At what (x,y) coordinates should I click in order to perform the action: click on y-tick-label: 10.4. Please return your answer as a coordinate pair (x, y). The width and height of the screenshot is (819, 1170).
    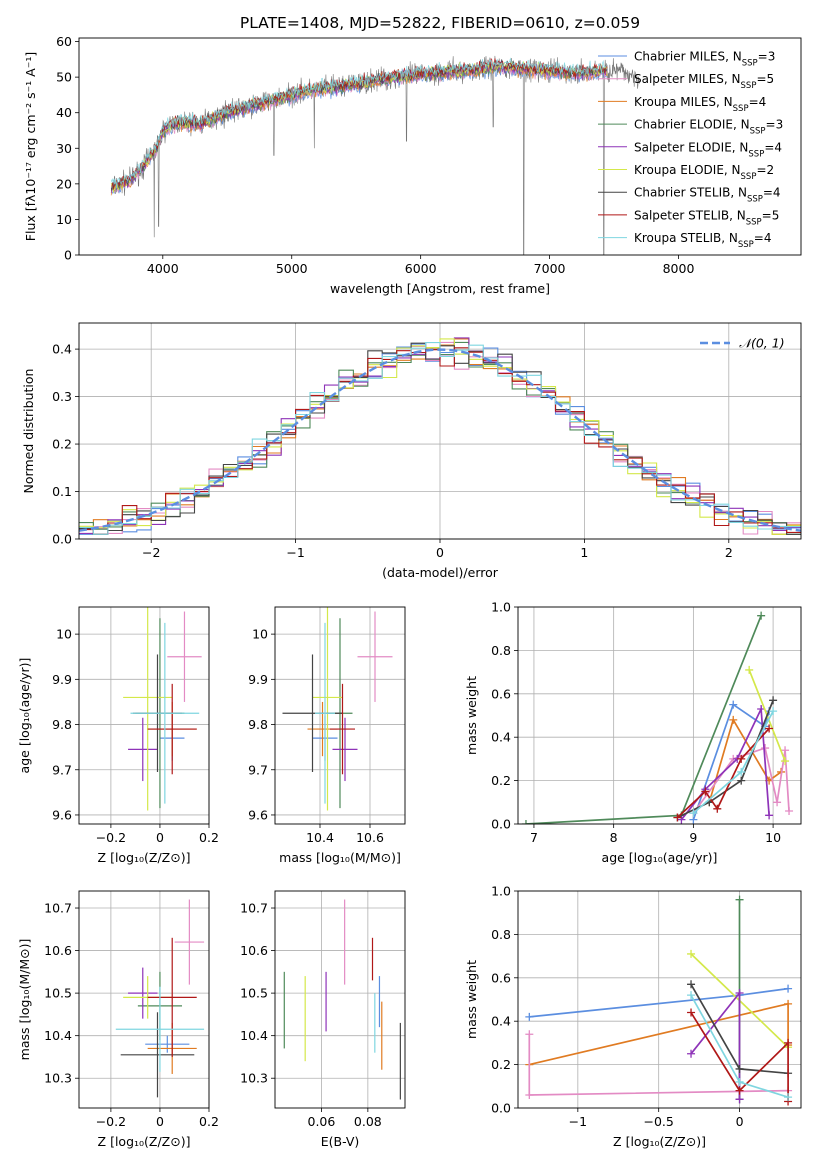
    Looking at the image, I should click on (58, 1035).